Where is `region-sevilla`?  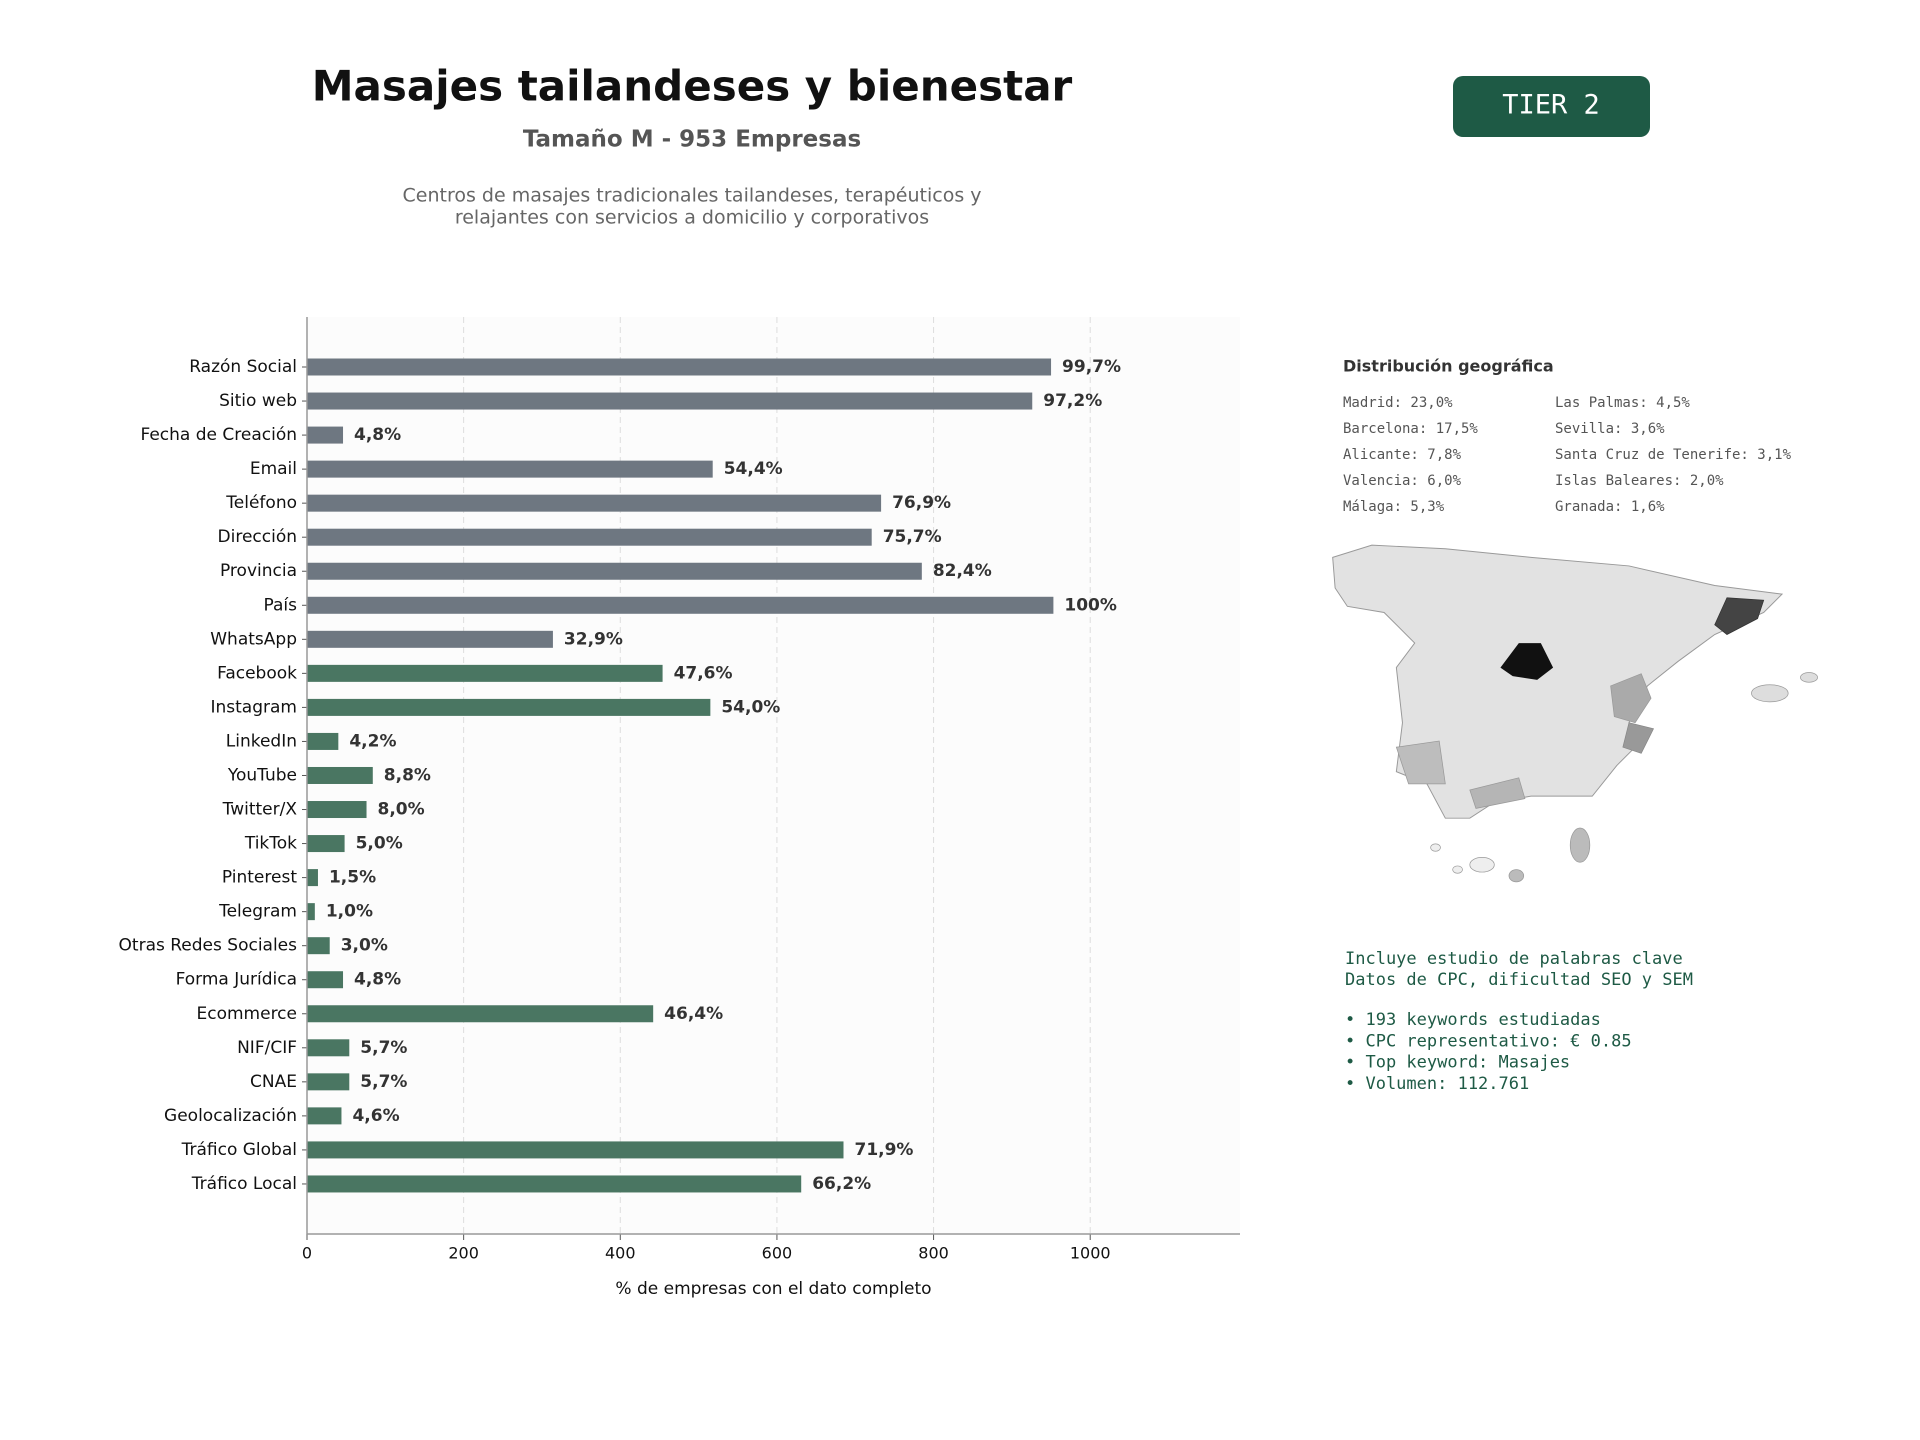 region-sevilla is located at coordinates (1420, 762).